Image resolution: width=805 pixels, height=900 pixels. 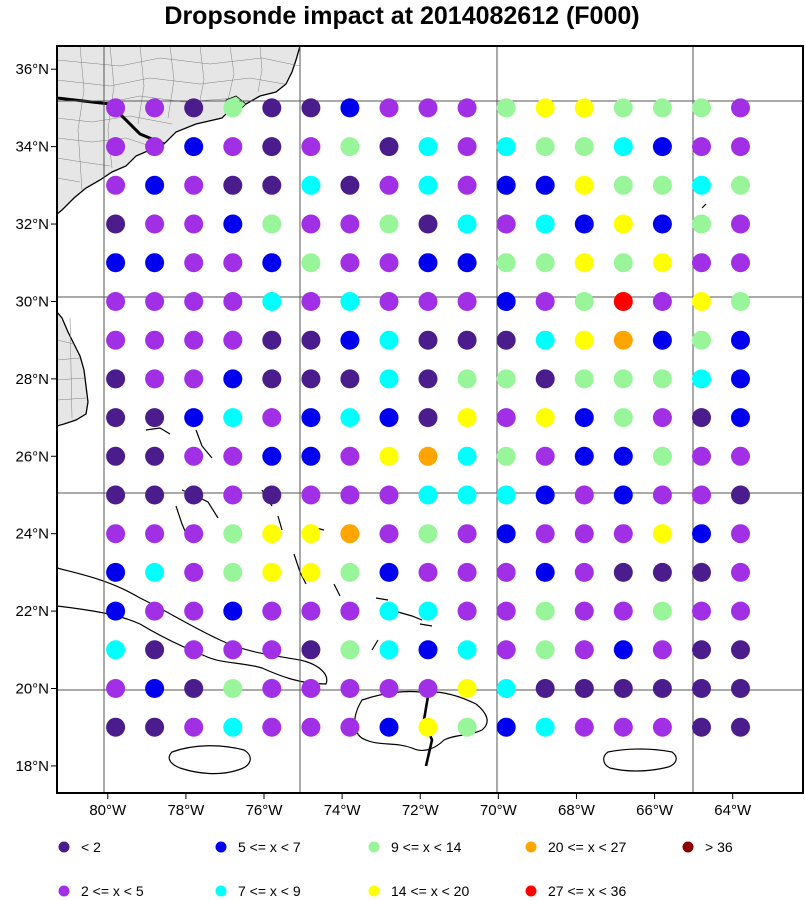 I want to click on legend-item: 14 <= x < 20, so click(x=418, y=891).